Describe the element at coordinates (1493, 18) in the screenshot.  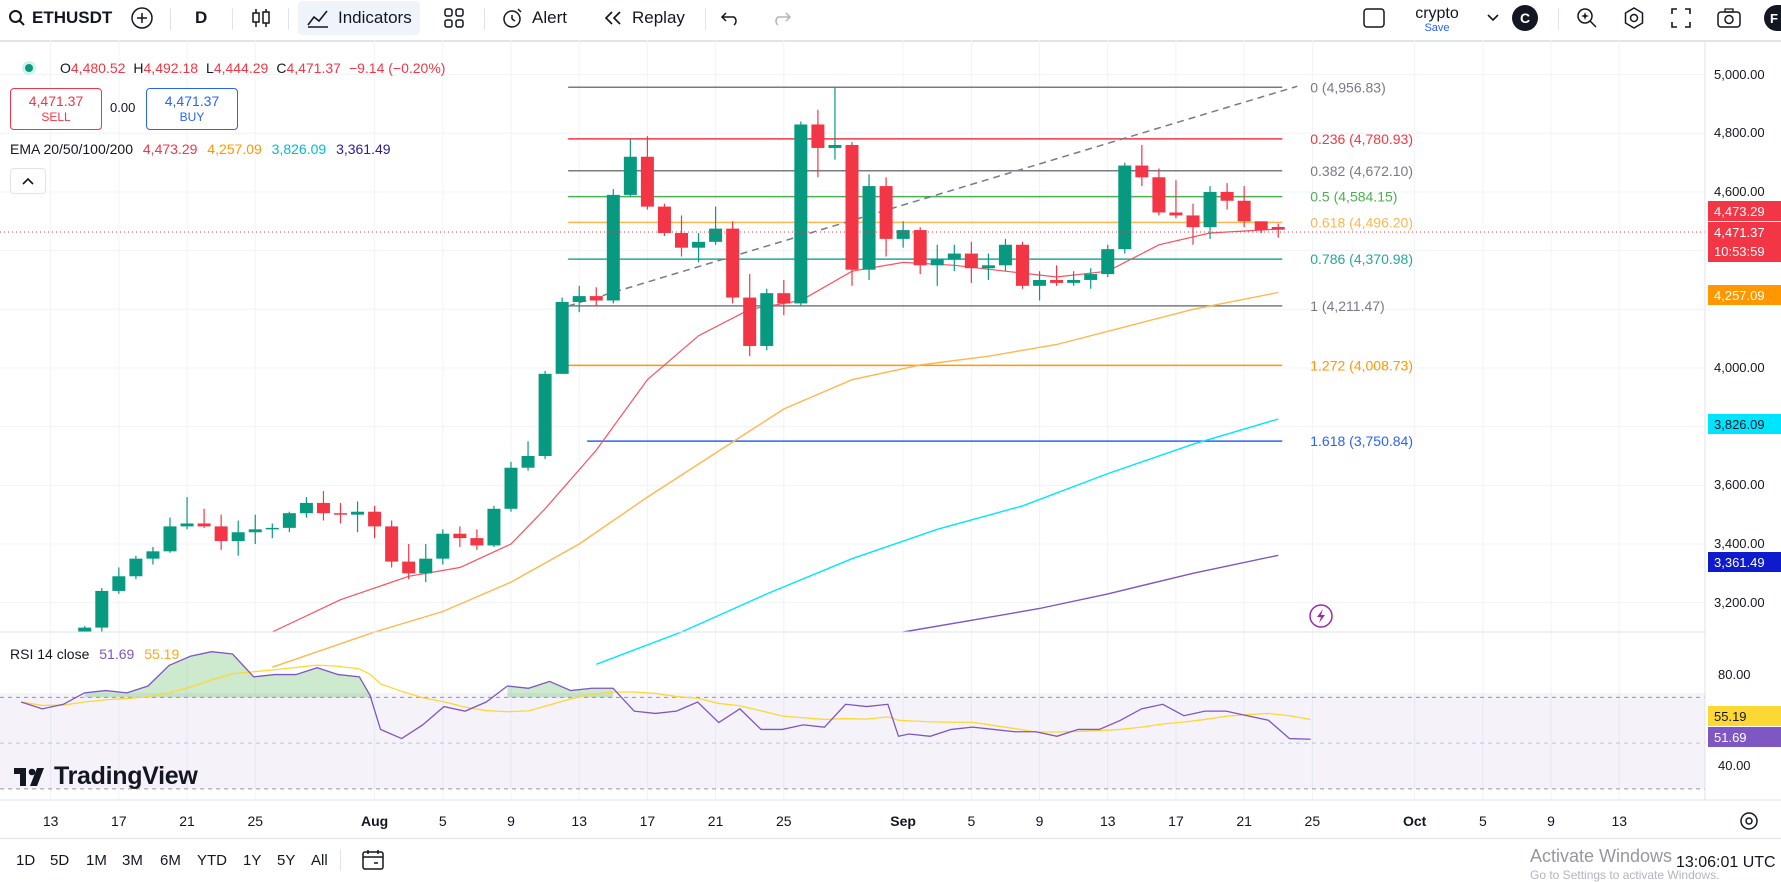
I see `layout-dropdown` at that location.